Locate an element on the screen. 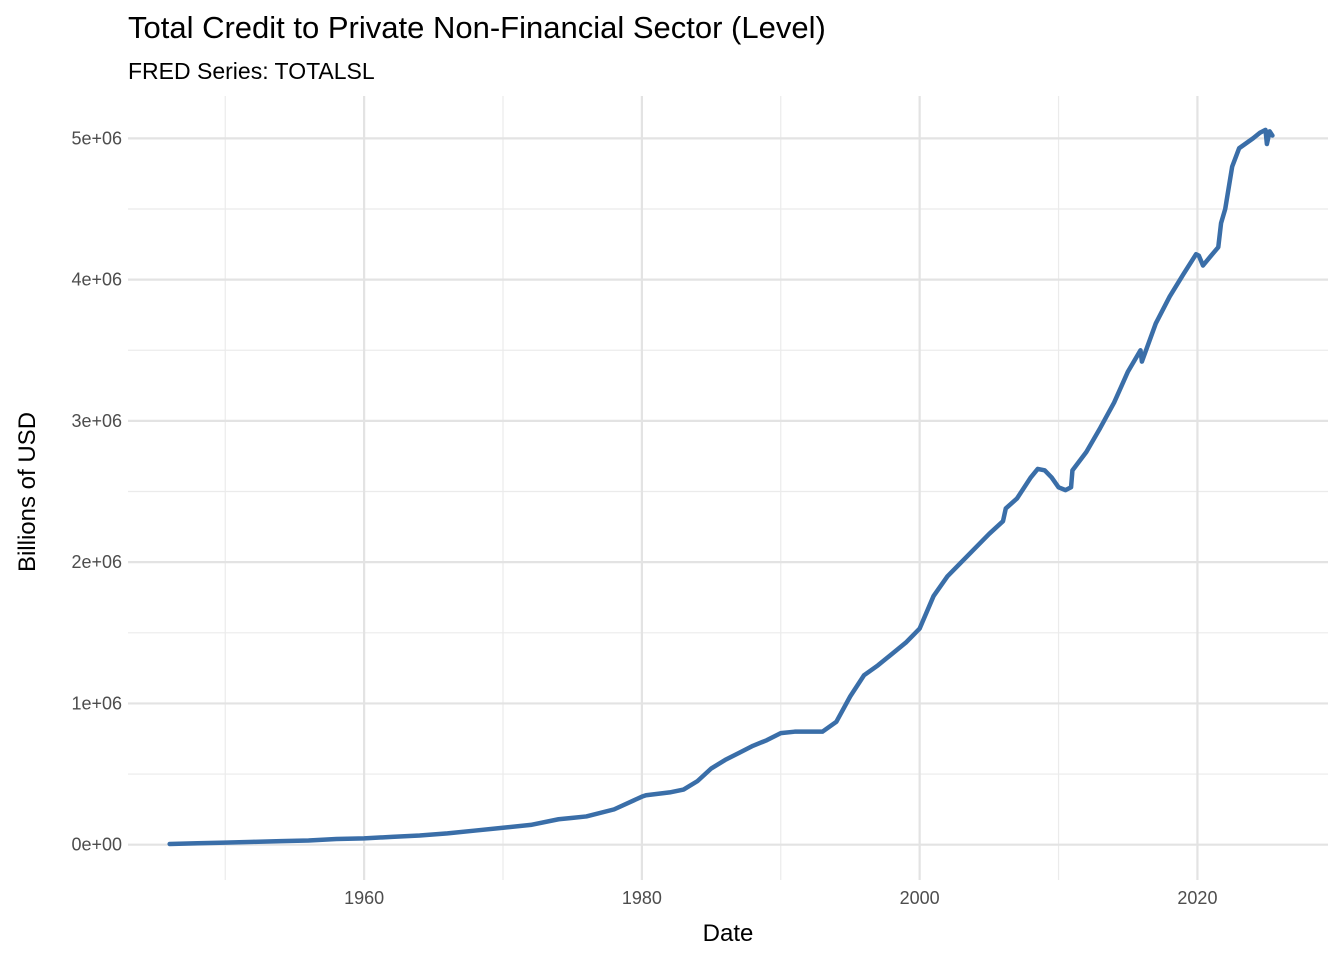 Image resolution: width=1344 pixels, height=960 pixels. y-axis-title: Billions of USD is located at coordinates (27, 492).